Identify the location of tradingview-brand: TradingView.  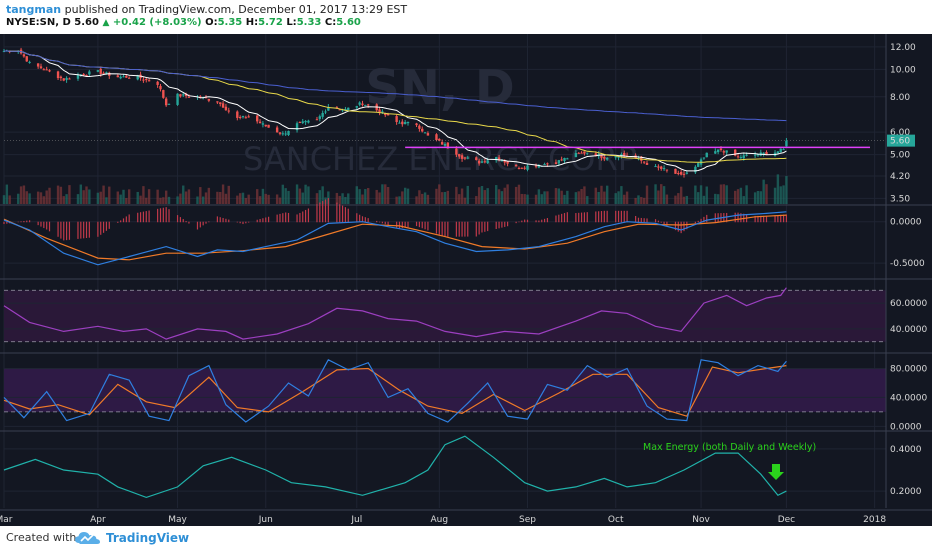
(148, 538).